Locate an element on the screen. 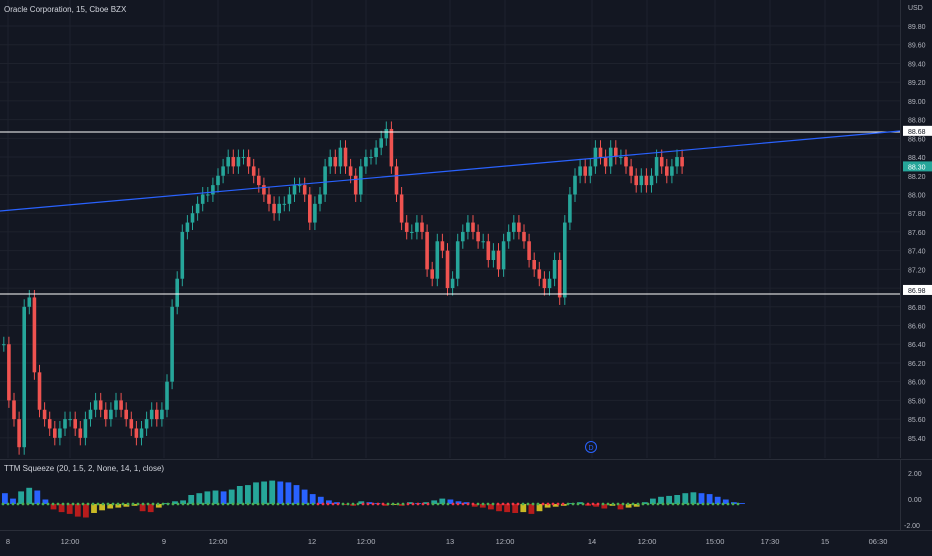  price-tick-label: 88.80 is located at coordinates (917, 121).